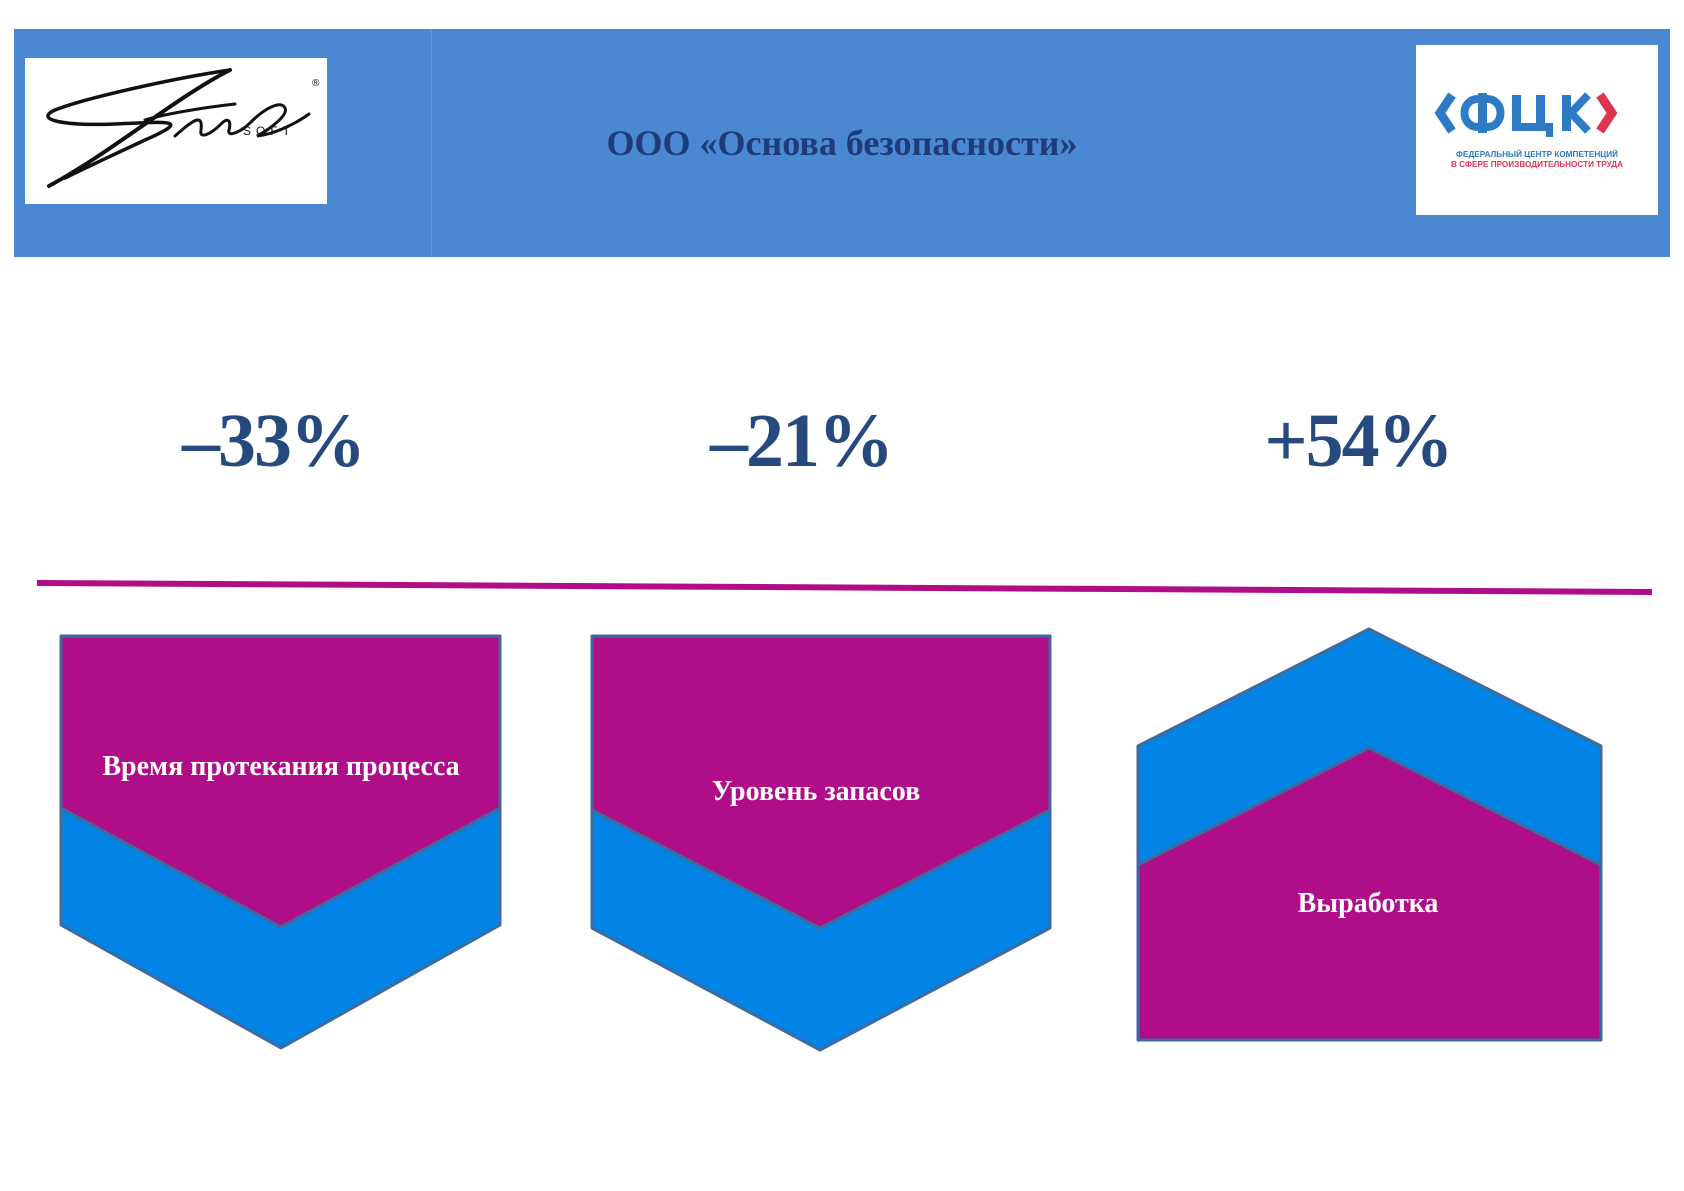 The height and width of the screenshot is (1191, 1684). What do you see at coordinates (274, 441) in the screenshot?
I see `metric-process-time-value: –33%` at bounding box center [274, 441].